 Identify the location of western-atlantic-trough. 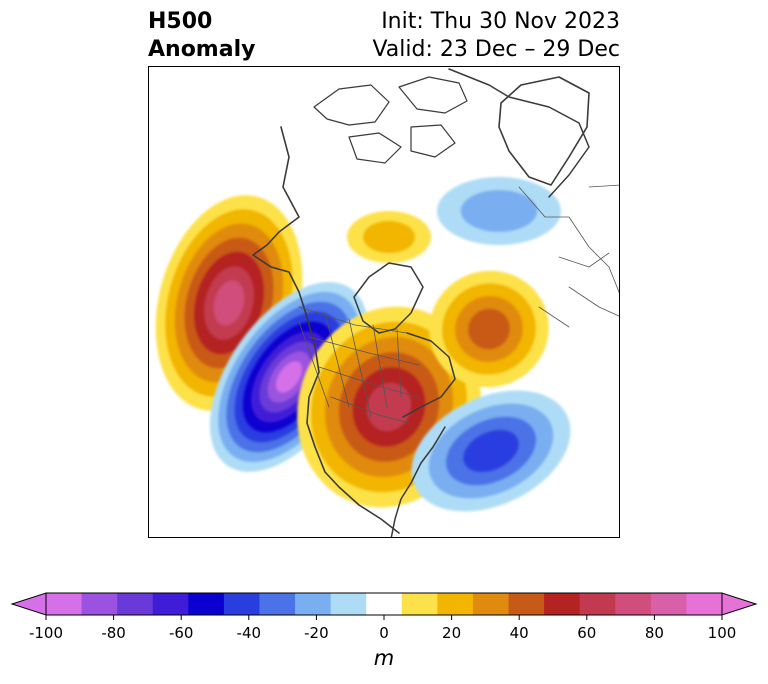
(491, 451).